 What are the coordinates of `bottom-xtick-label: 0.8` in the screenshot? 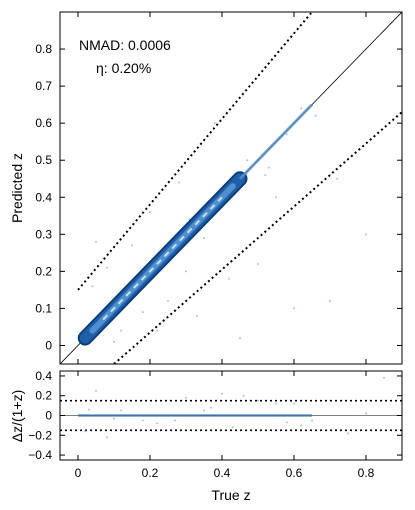 It's located at (366, 473).